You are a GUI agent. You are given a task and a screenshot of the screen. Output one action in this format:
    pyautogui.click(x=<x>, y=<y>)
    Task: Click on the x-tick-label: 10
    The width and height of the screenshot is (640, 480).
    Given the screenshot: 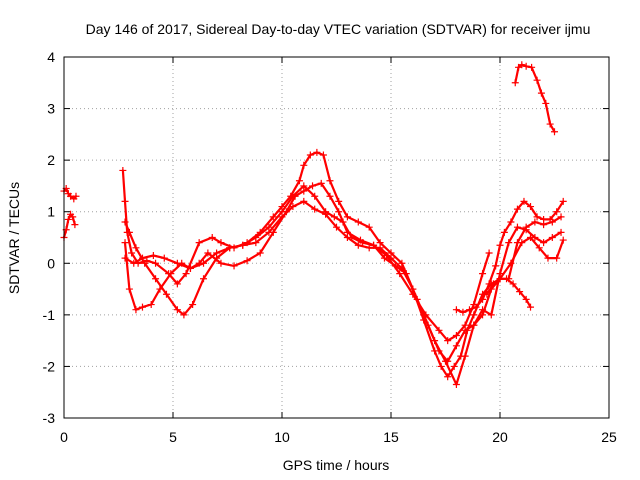 What is the action you would take?
    pyautogui.click(x=282, y=437)
    